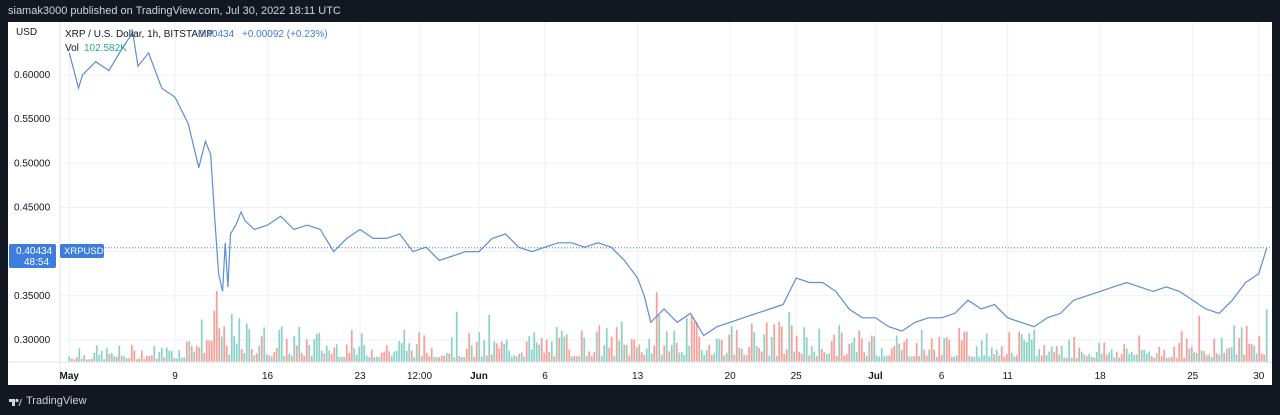  I want to click on symbol-tag: XRPUSD, so click(84, 251).